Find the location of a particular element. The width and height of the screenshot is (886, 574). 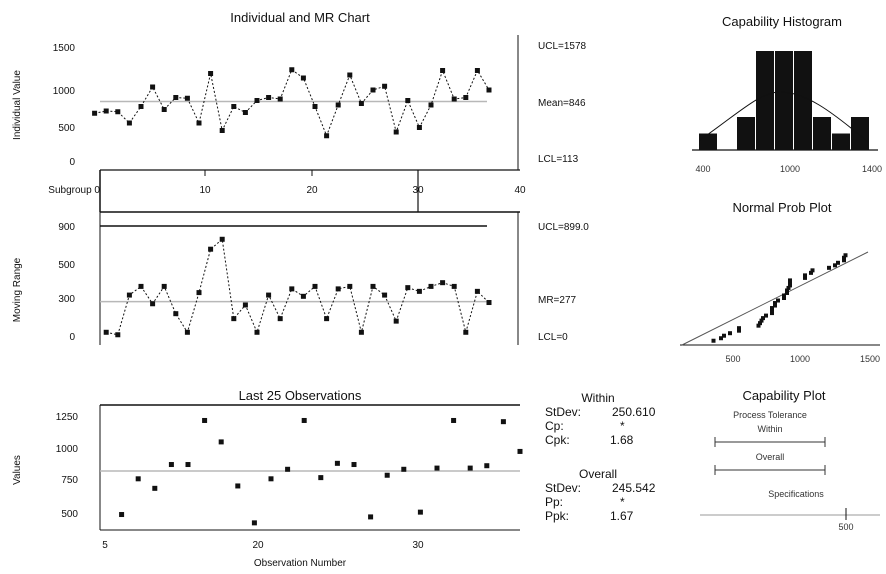

capability-plot-title: Capability Plot is located at coordinates (783, 395).